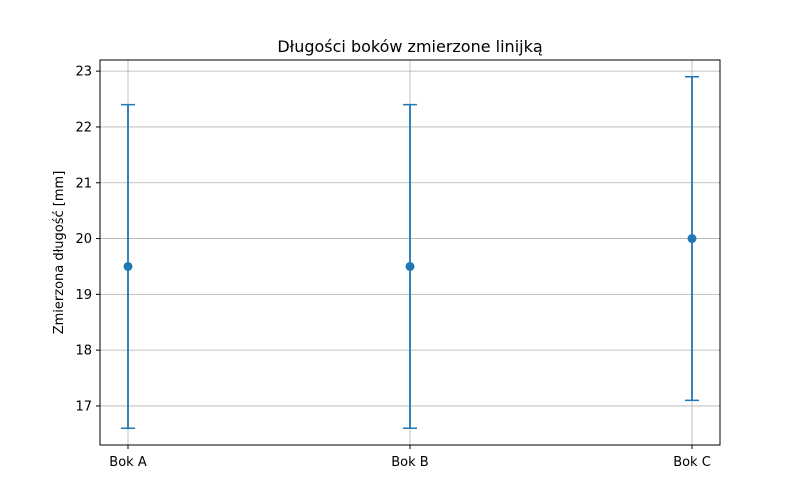 This screenshot has width=800, height=500. I want to click on x-tick-label: Bok B, so click(409, 462).